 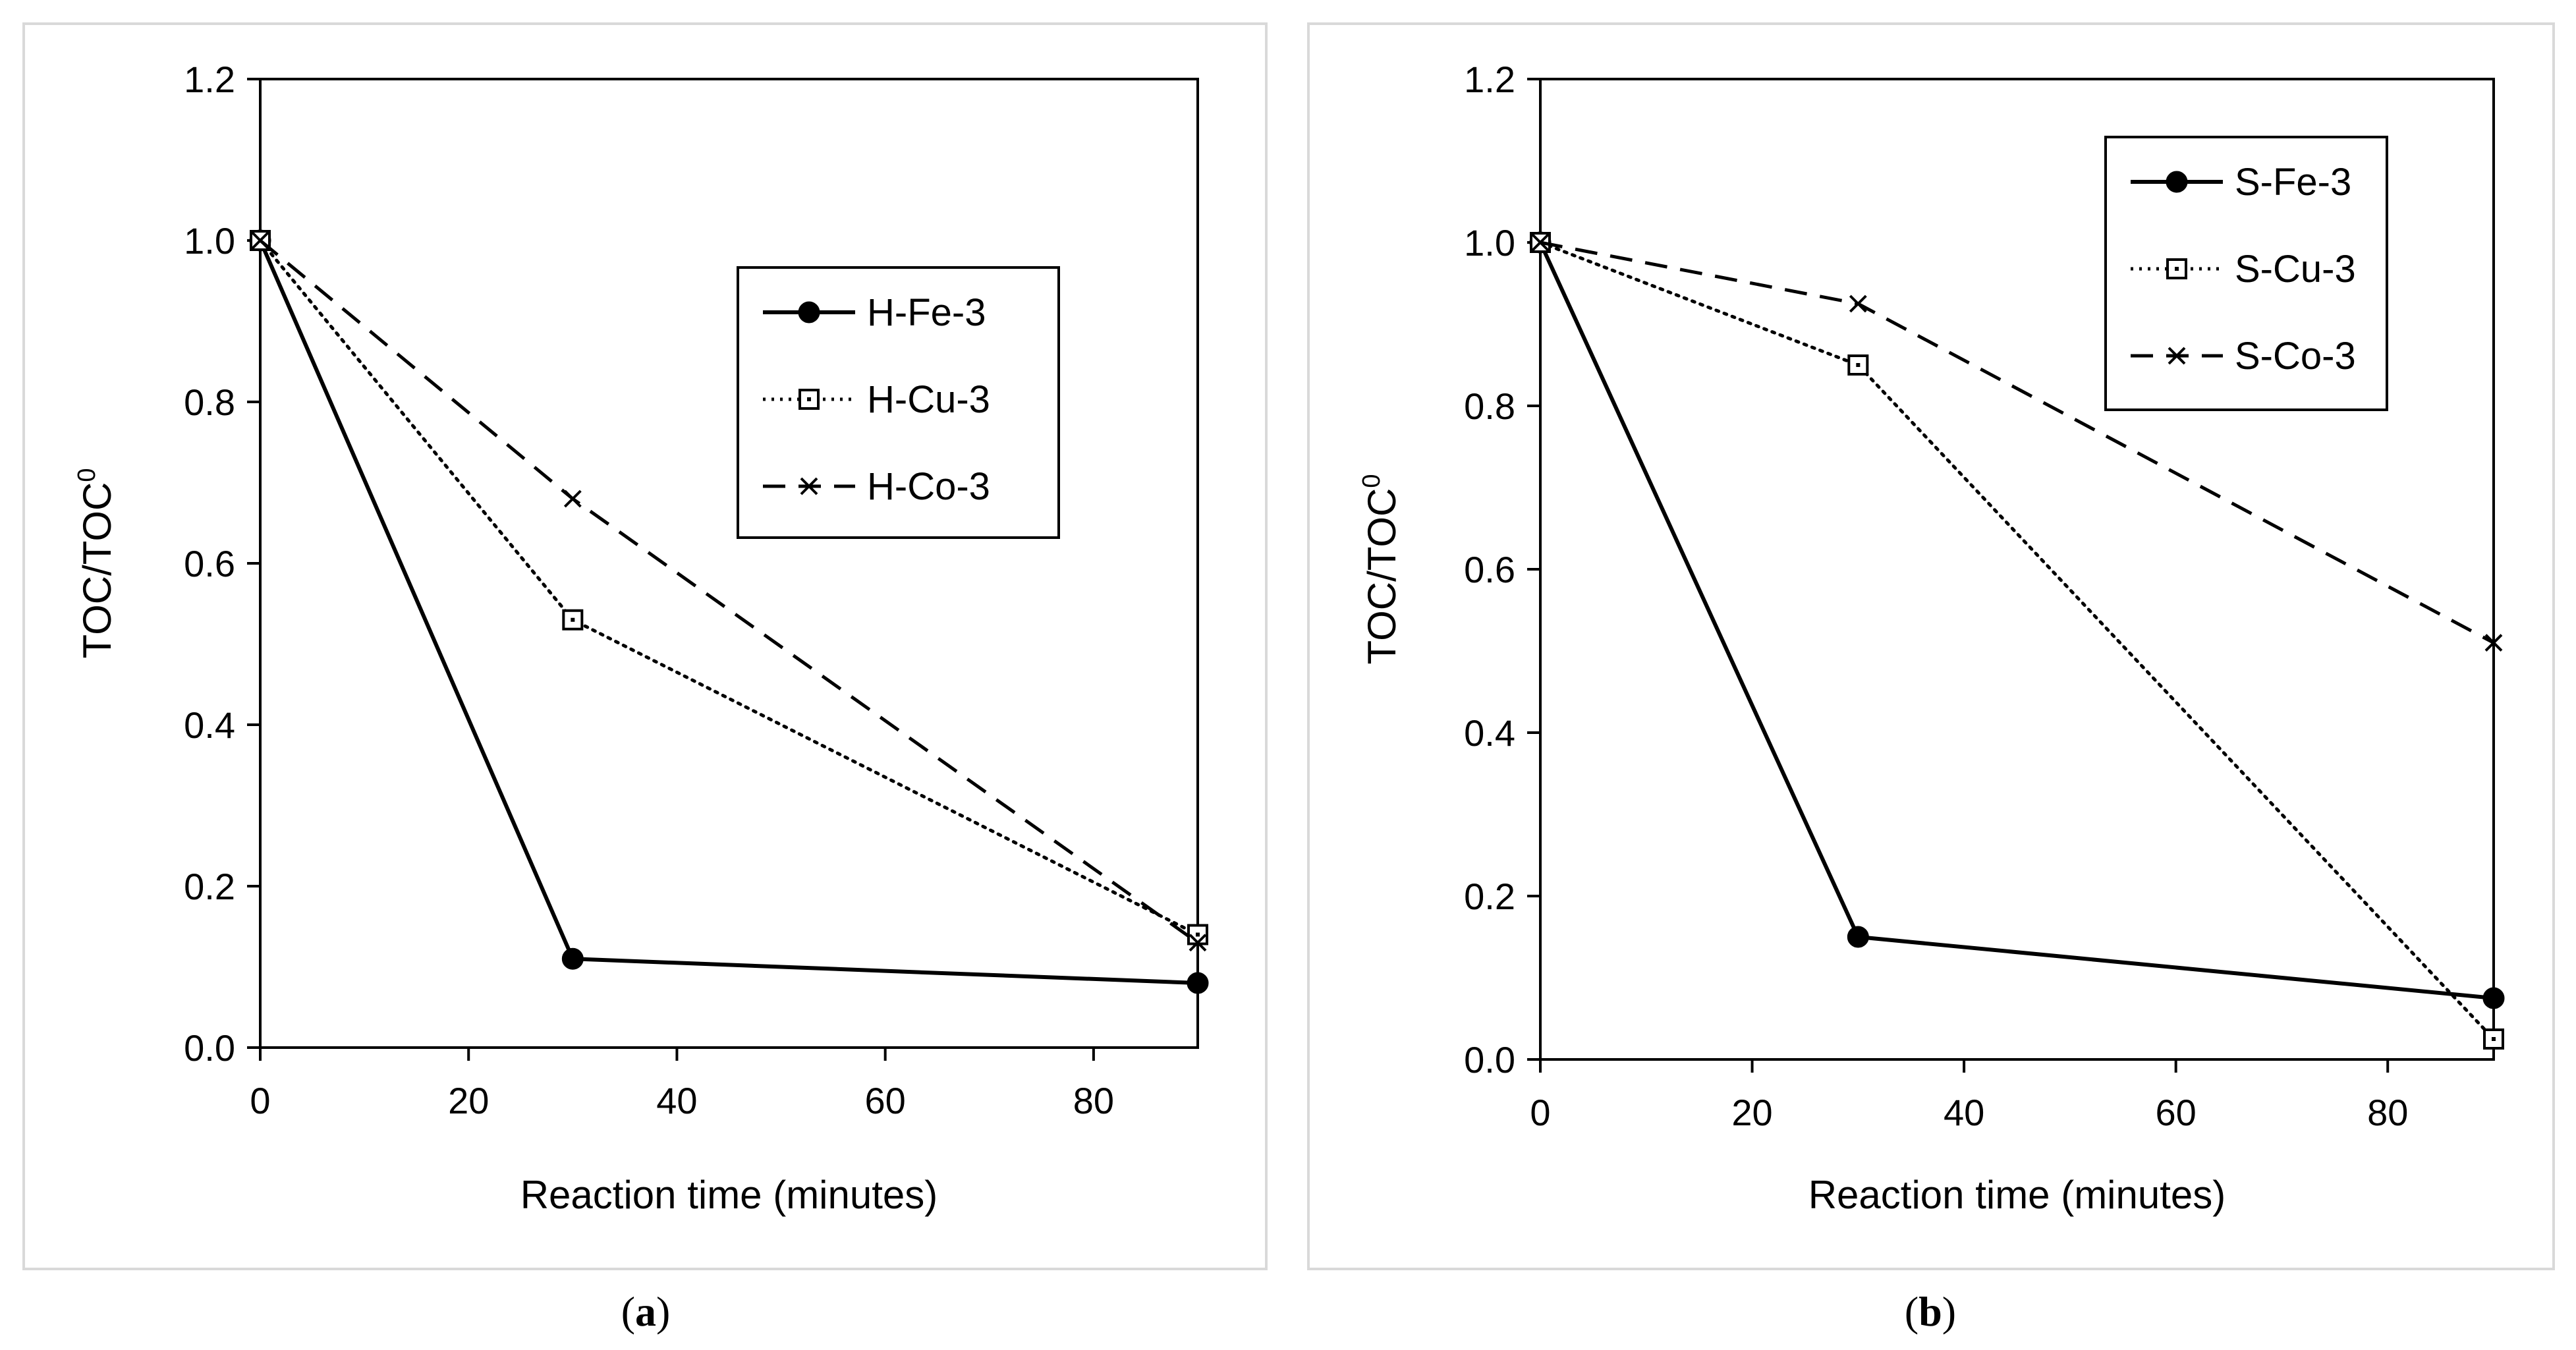 I want to click on caption-letter: a, so click(x=645, y=1311).